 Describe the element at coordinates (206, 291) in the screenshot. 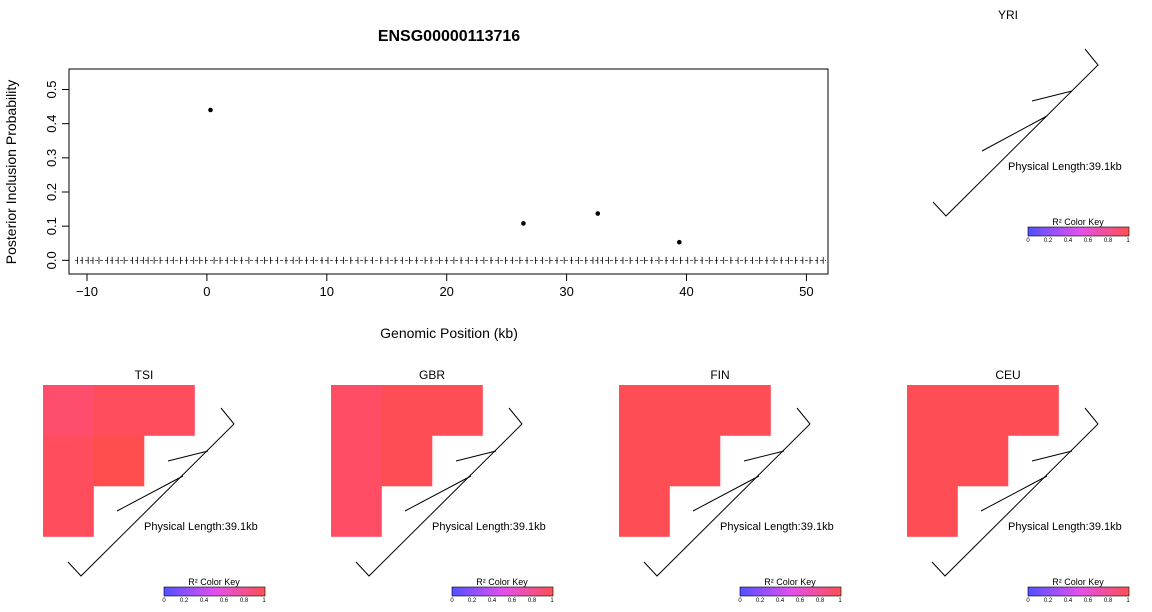

I see `x-tick-label: 0` at that location.